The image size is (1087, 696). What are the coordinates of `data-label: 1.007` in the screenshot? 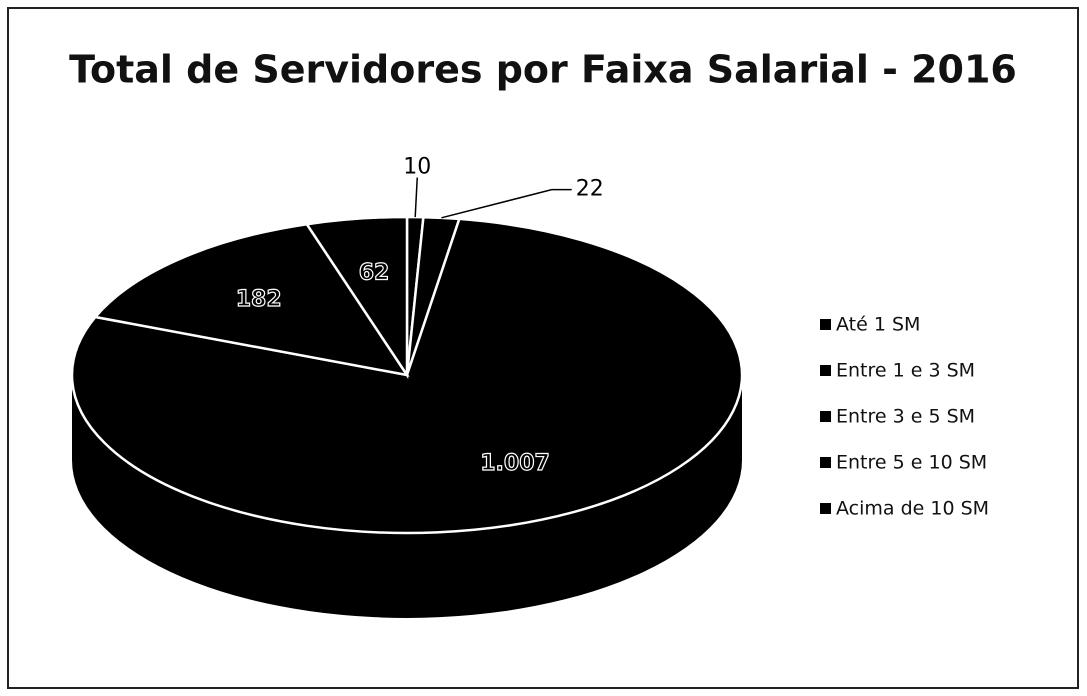 It's located at (515, 463).